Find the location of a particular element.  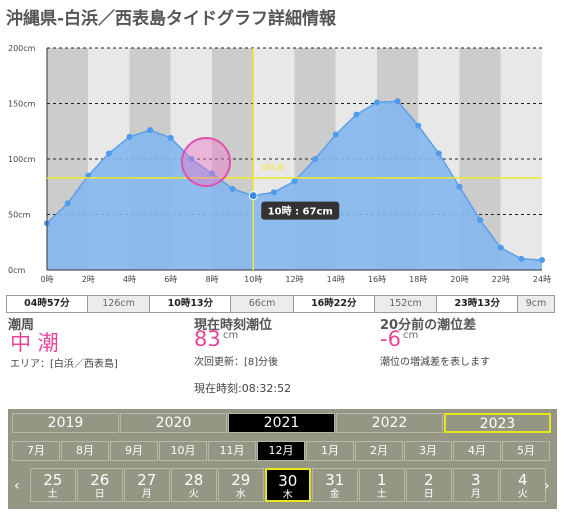

month-row: 7月 8月 9月 10月 11月 12月 1月 2月 3月 4月 5月 is located at coordinates (281, 451).